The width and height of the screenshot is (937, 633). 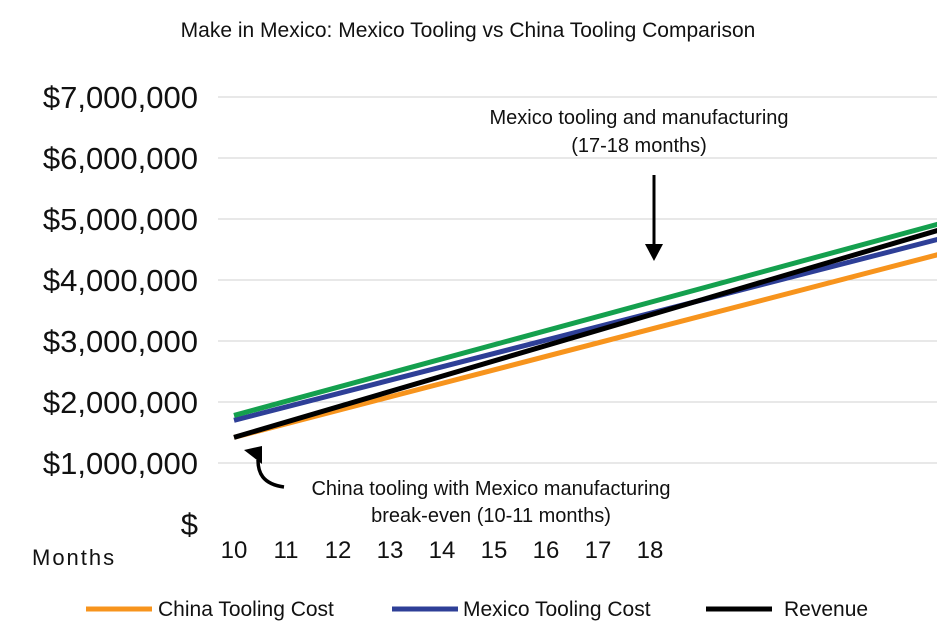 What do you see at coordinates (490, 489) in the screenshot?
I see `annotation-china-line1: China tooling with Mexico manufacturing` at bounding box center [490, 489].